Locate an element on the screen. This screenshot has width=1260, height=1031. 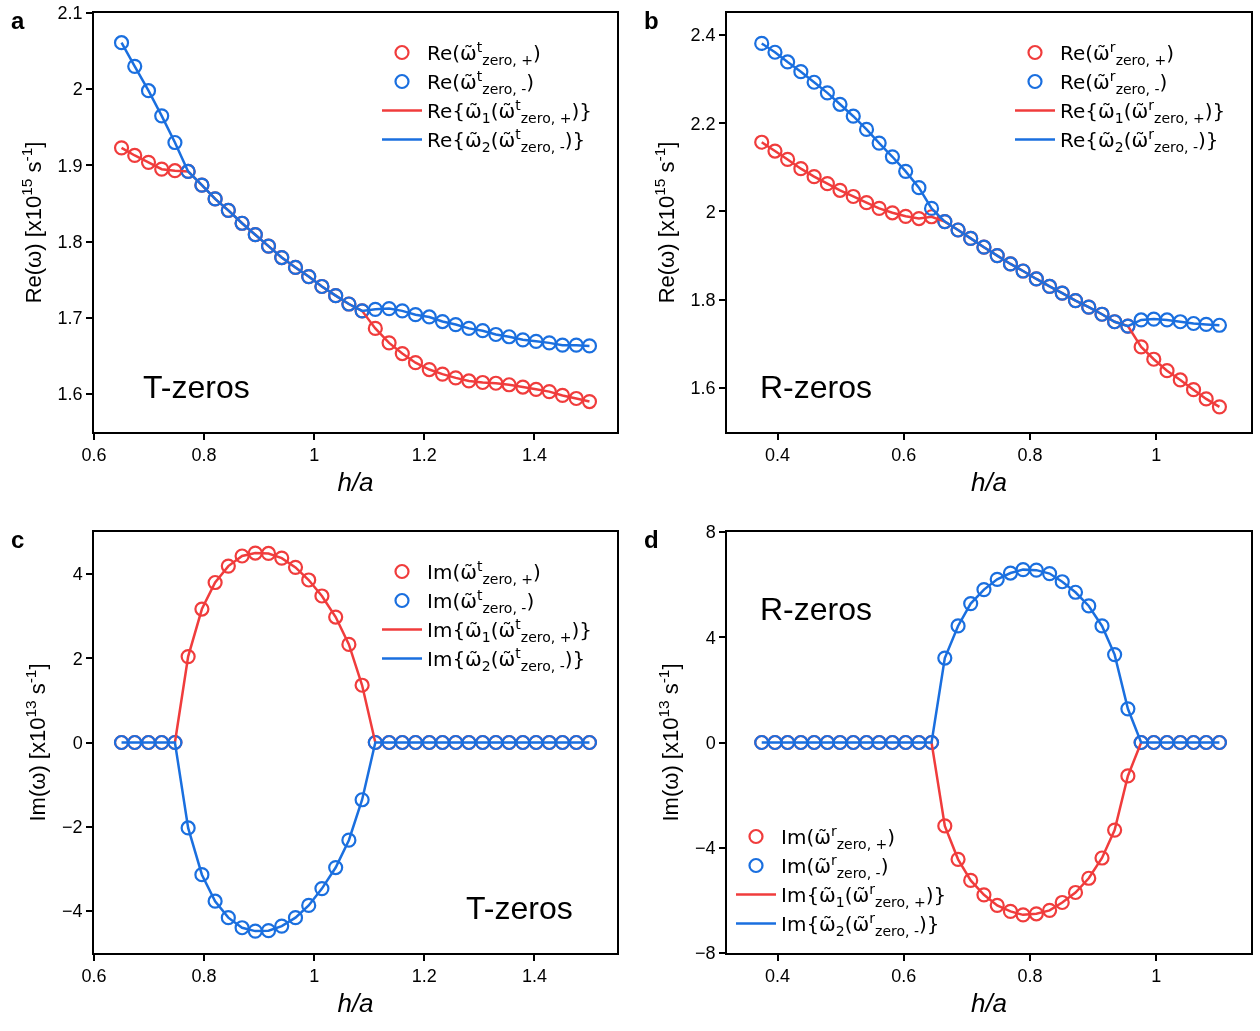
legend-label: Re{ω̃$_{1}$(ω̃$^{t}$$_{zero, +}$)} is located at coordinates (509, 111).